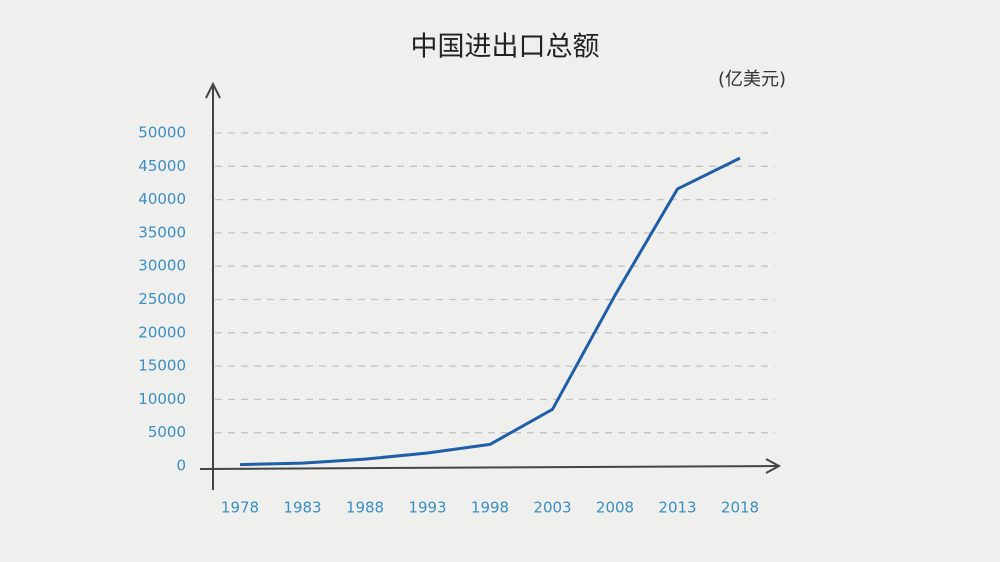 The image size is (1000, 562). What do you see at coordinates (427, 508) in the screenshot?
I see `x-tick-label: 1993` at bounding box center [427, 508].